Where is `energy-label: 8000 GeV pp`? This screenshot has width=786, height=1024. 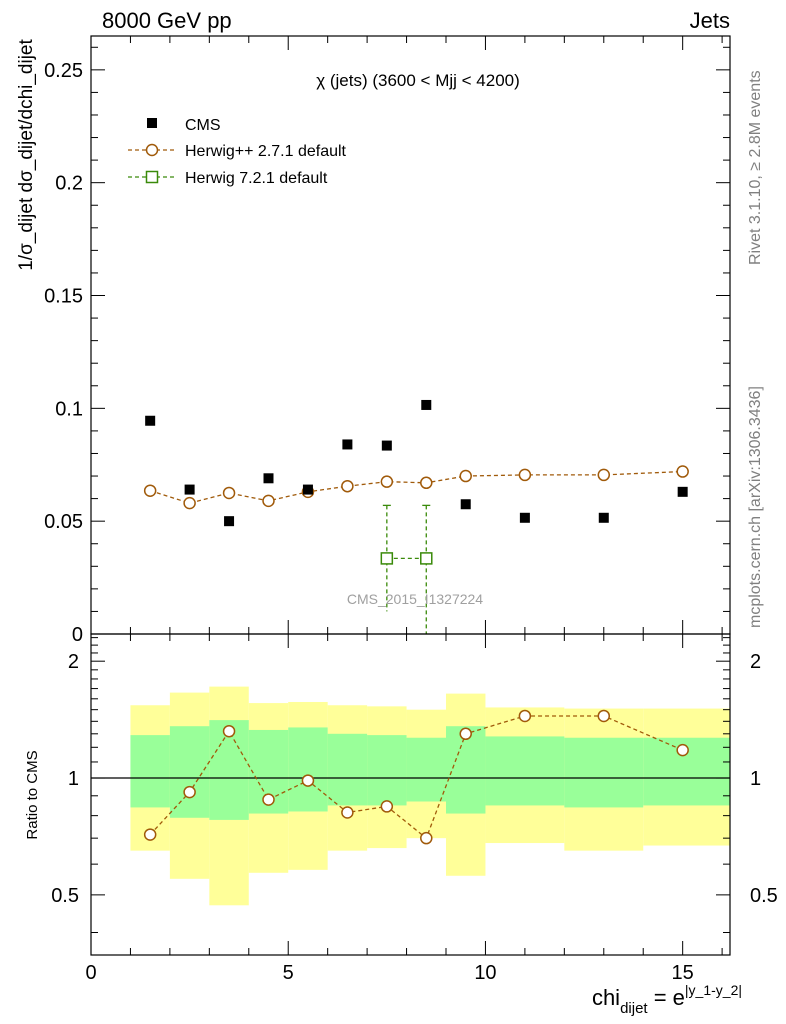
energy-label: 8000 GeV pp is located at coordinates (167, 20).